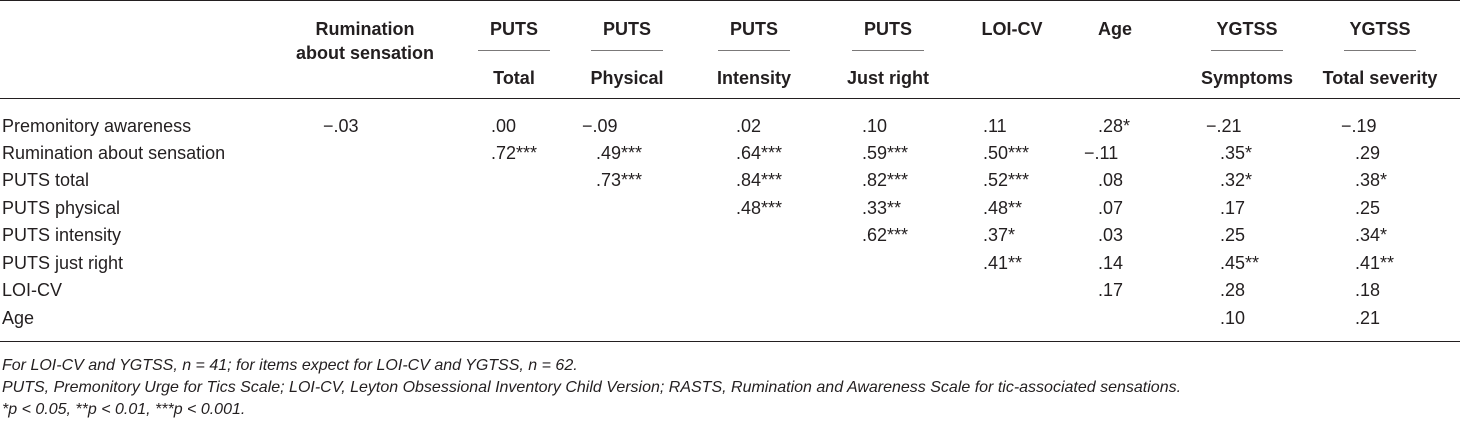  What do you see at coordinates (730, 290) in the screenshot?
I see `table-row: LOI-CV .17 .28 .18` at bounding box center [730, 290].